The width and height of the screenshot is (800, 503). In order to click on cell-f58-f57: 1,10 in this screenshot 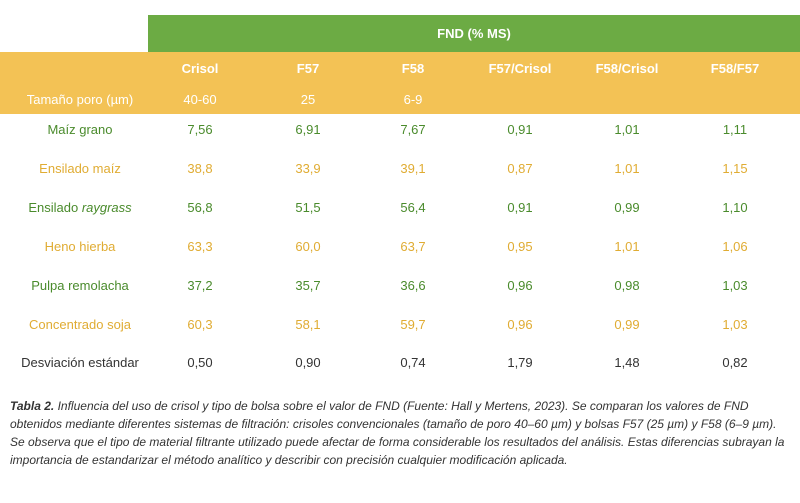, I will do `click(735, 207)`.